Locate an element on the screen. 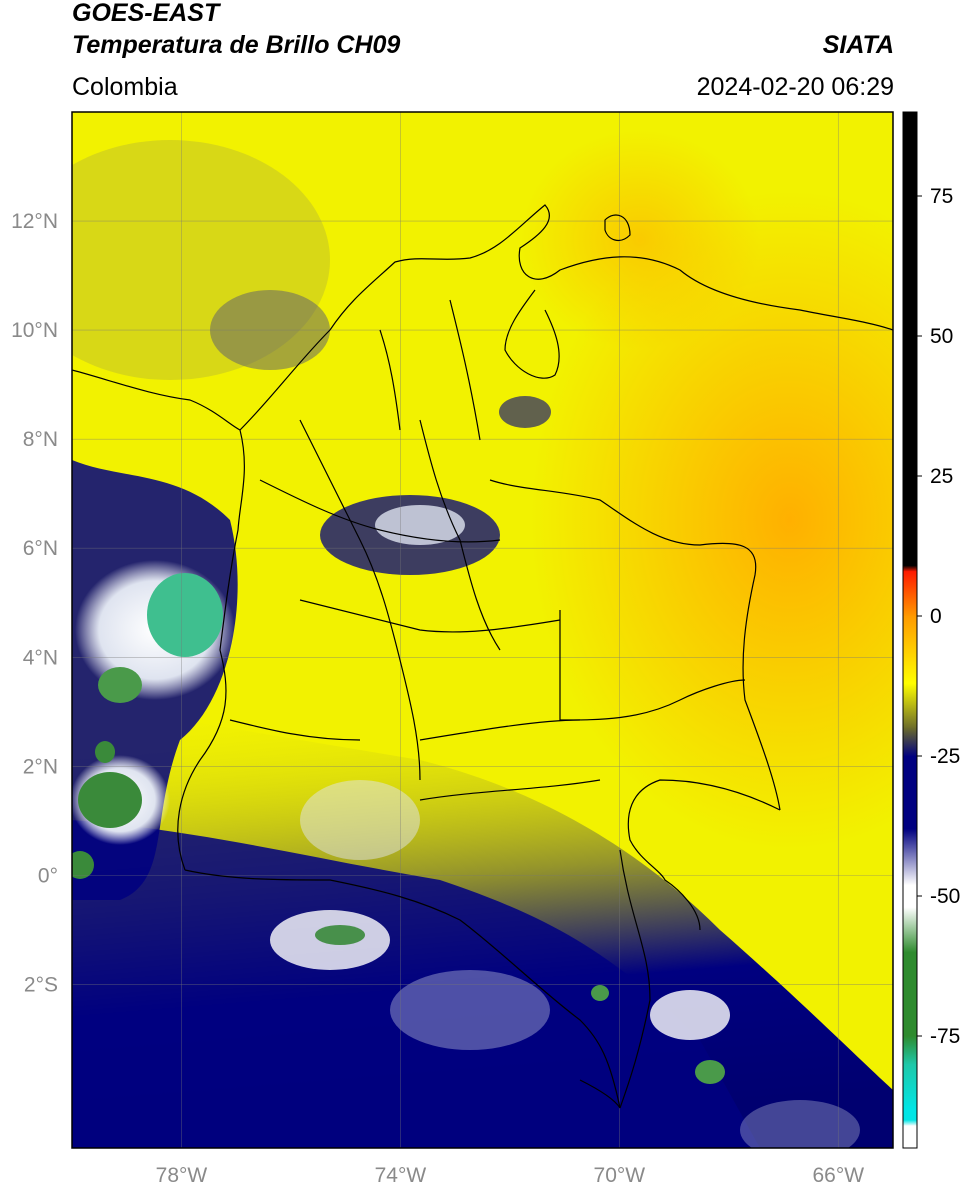 Image resolution: width=966 pixels, height=1190 pixels. lon-tick-label: 66°W is located at coordinates (838, 1175).